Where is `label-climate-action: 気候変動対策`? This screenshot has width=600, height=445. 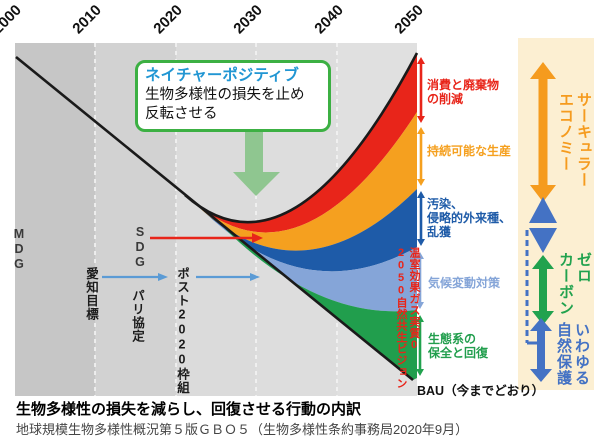 label-climate-action: 気候変動対策 is located at coordinates (464, 283).